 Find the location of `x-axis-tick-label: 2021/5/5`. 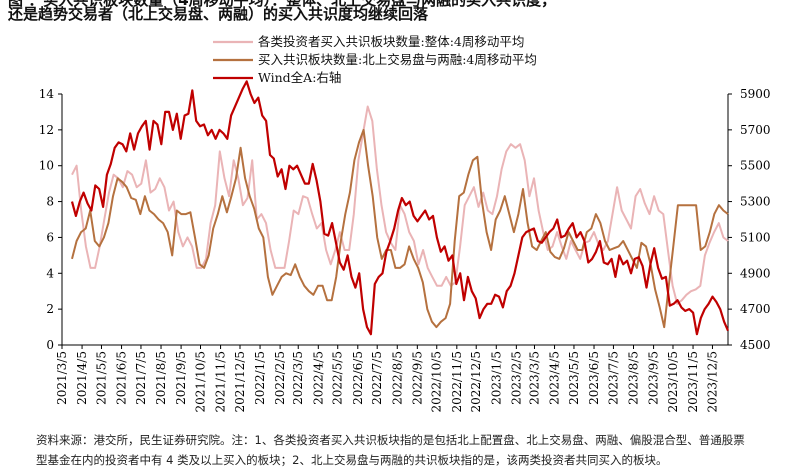

x-axis-tick-label: 2021/5/5 is located at coordinates (101, 378).